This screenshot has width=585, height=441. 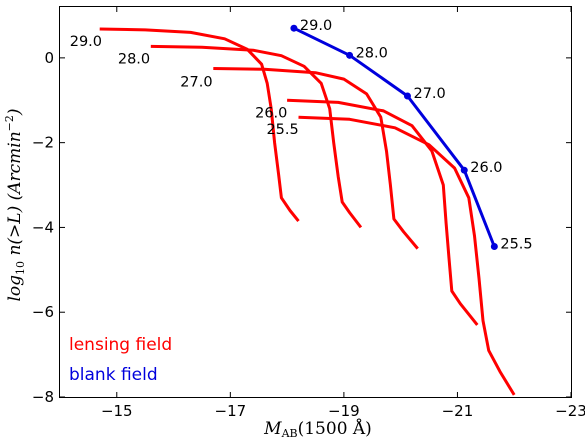 I want to click on x-tick-label: −19, so click(x=344, y=411).